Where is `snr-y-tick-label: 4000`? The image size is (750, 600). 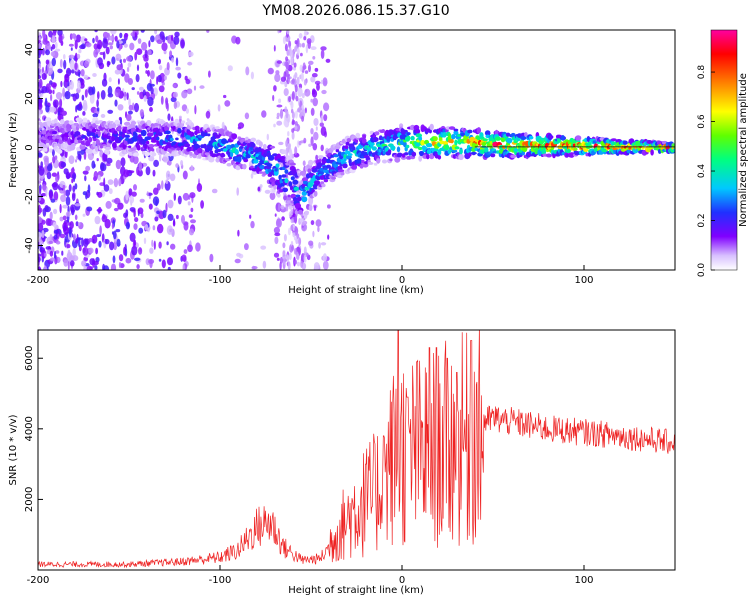
snr-y-tick-label: 4000 is located at coordinates (29, 428).